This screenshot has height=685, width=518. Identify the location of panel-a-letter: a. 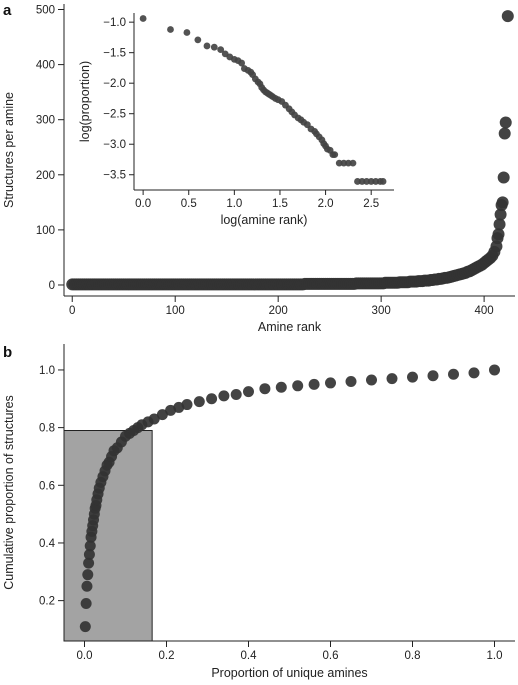
(7, 10).